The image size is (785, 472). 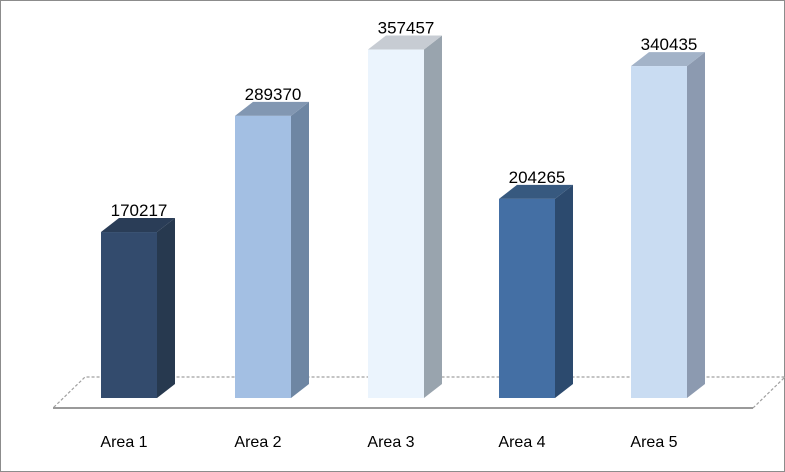 What do you see at coordinates (257, 442) in the screenshot?
I see `category-label-2: Area 2` at bounding box center [257, 442].